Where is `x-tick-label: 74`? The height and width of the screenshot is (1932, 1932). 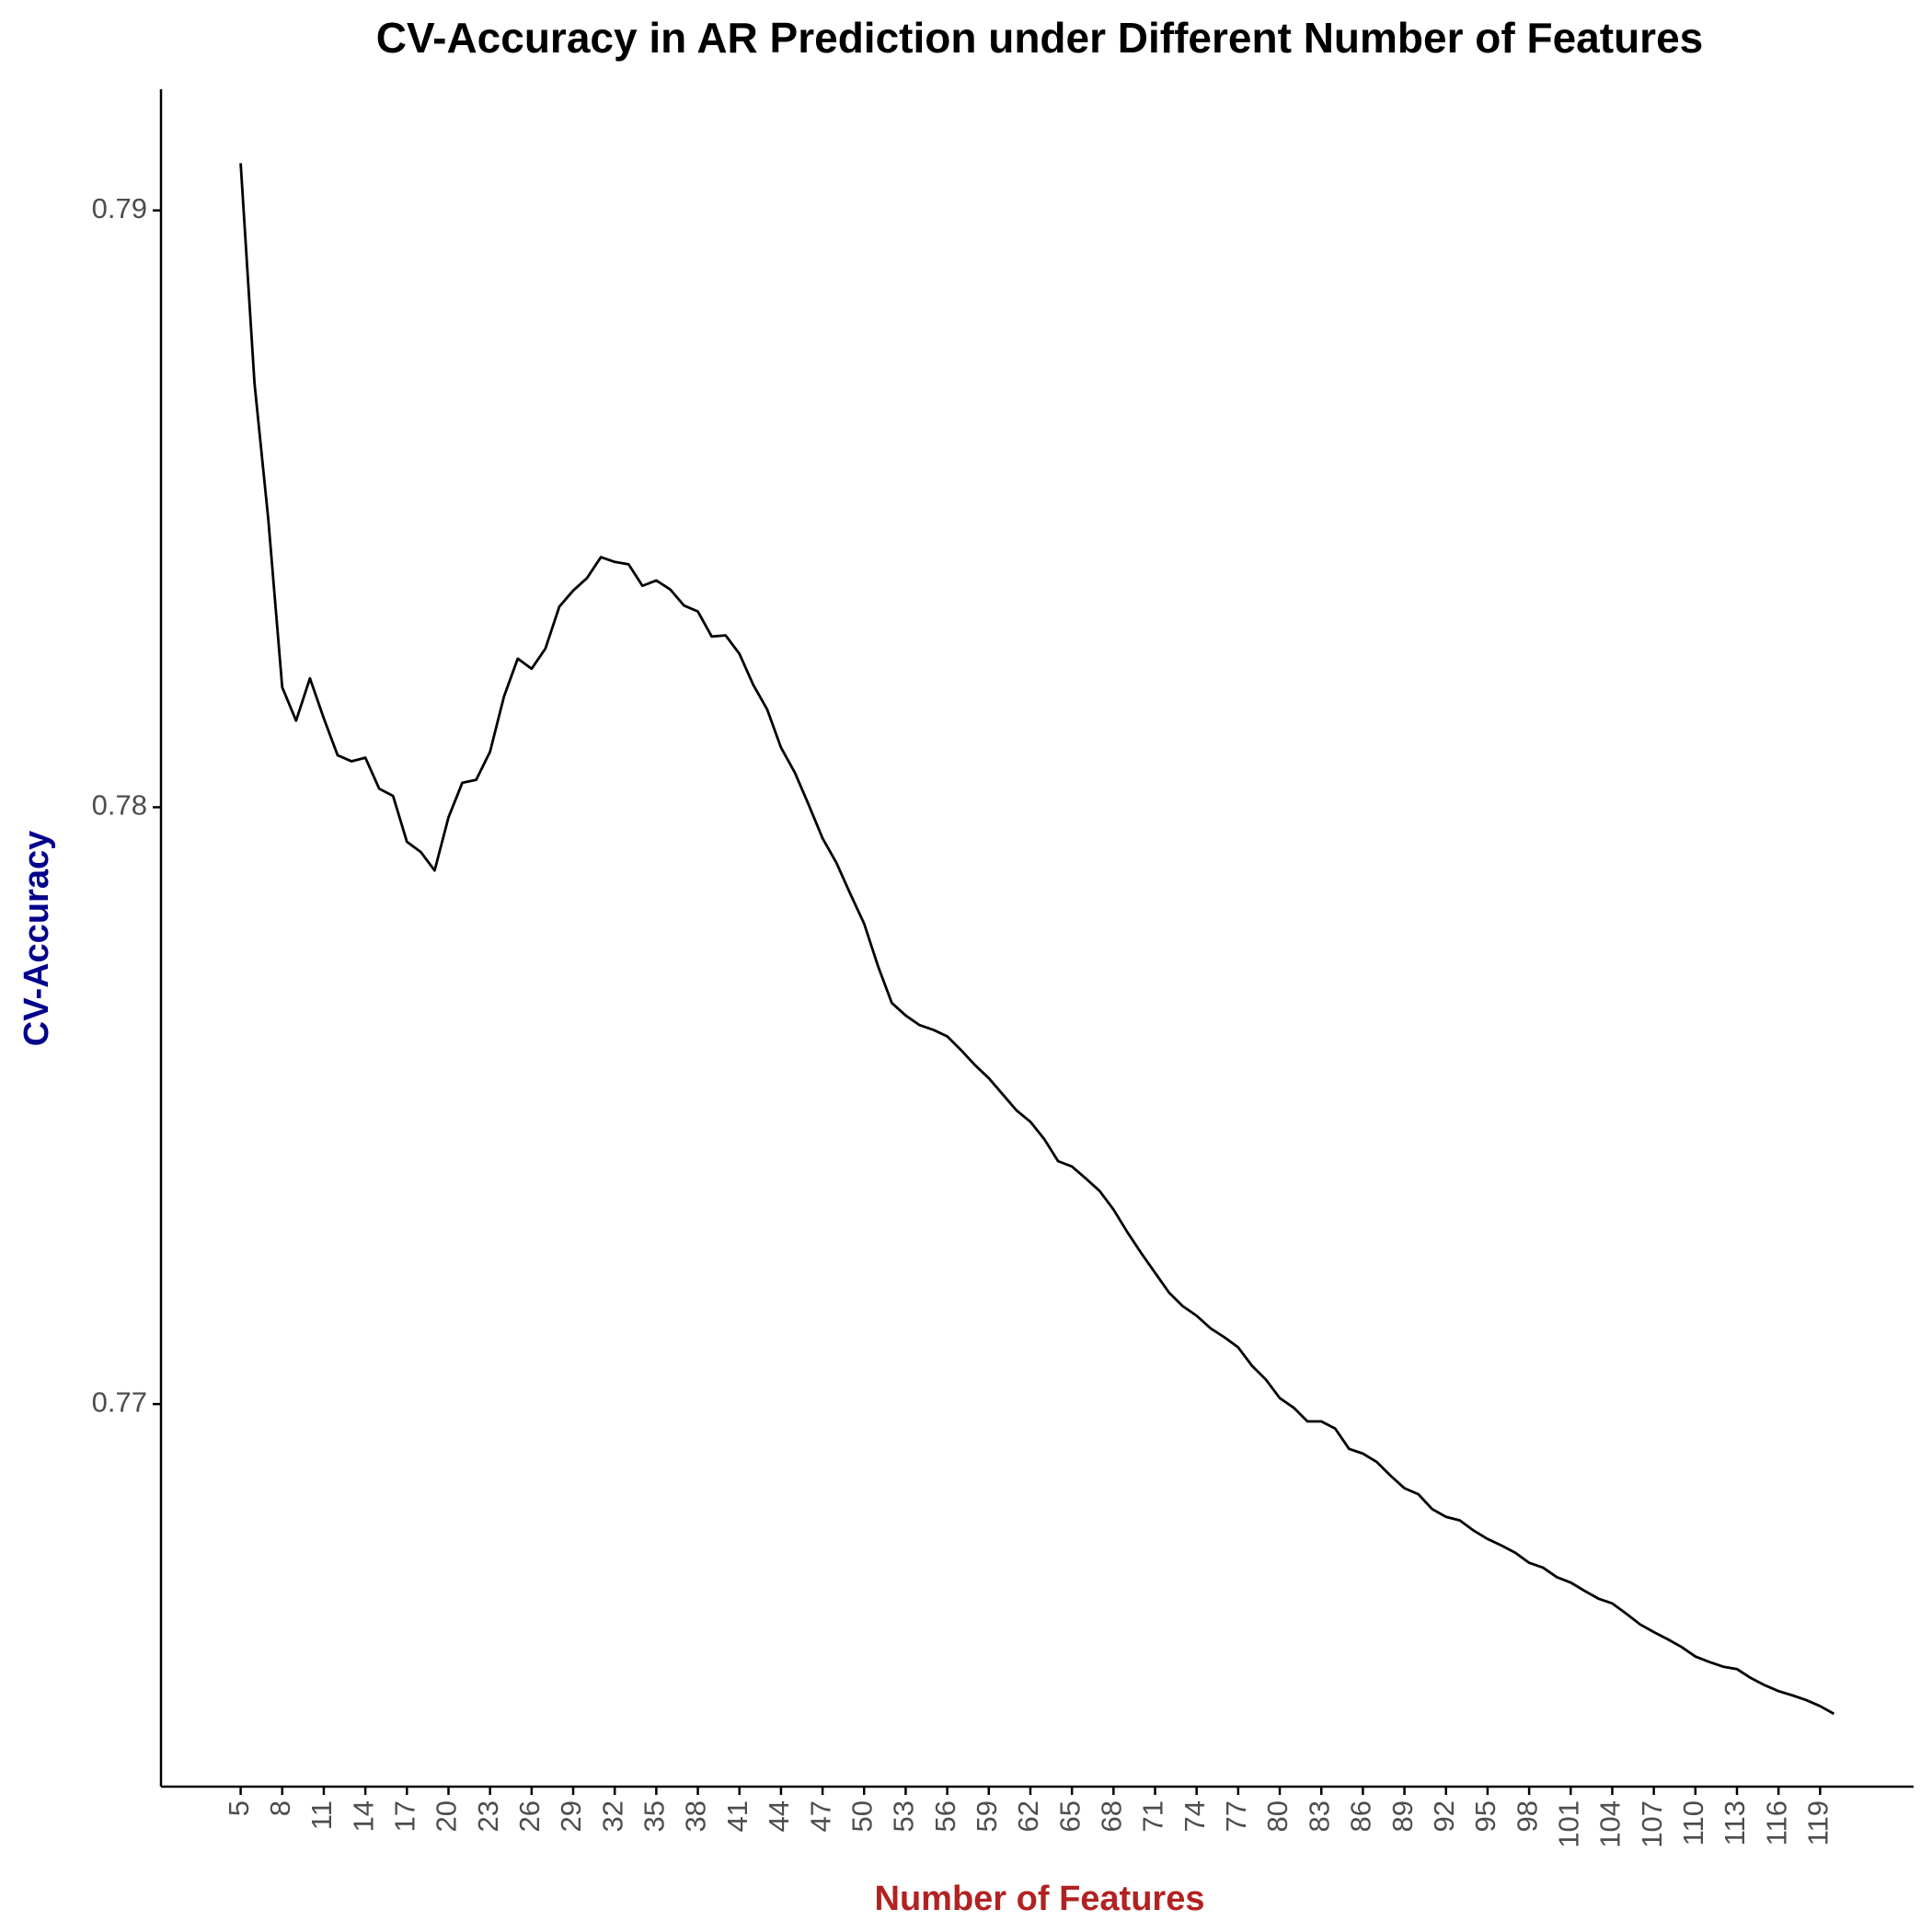
x-tick-label: 74 is located at coordinates (1195, 1816).